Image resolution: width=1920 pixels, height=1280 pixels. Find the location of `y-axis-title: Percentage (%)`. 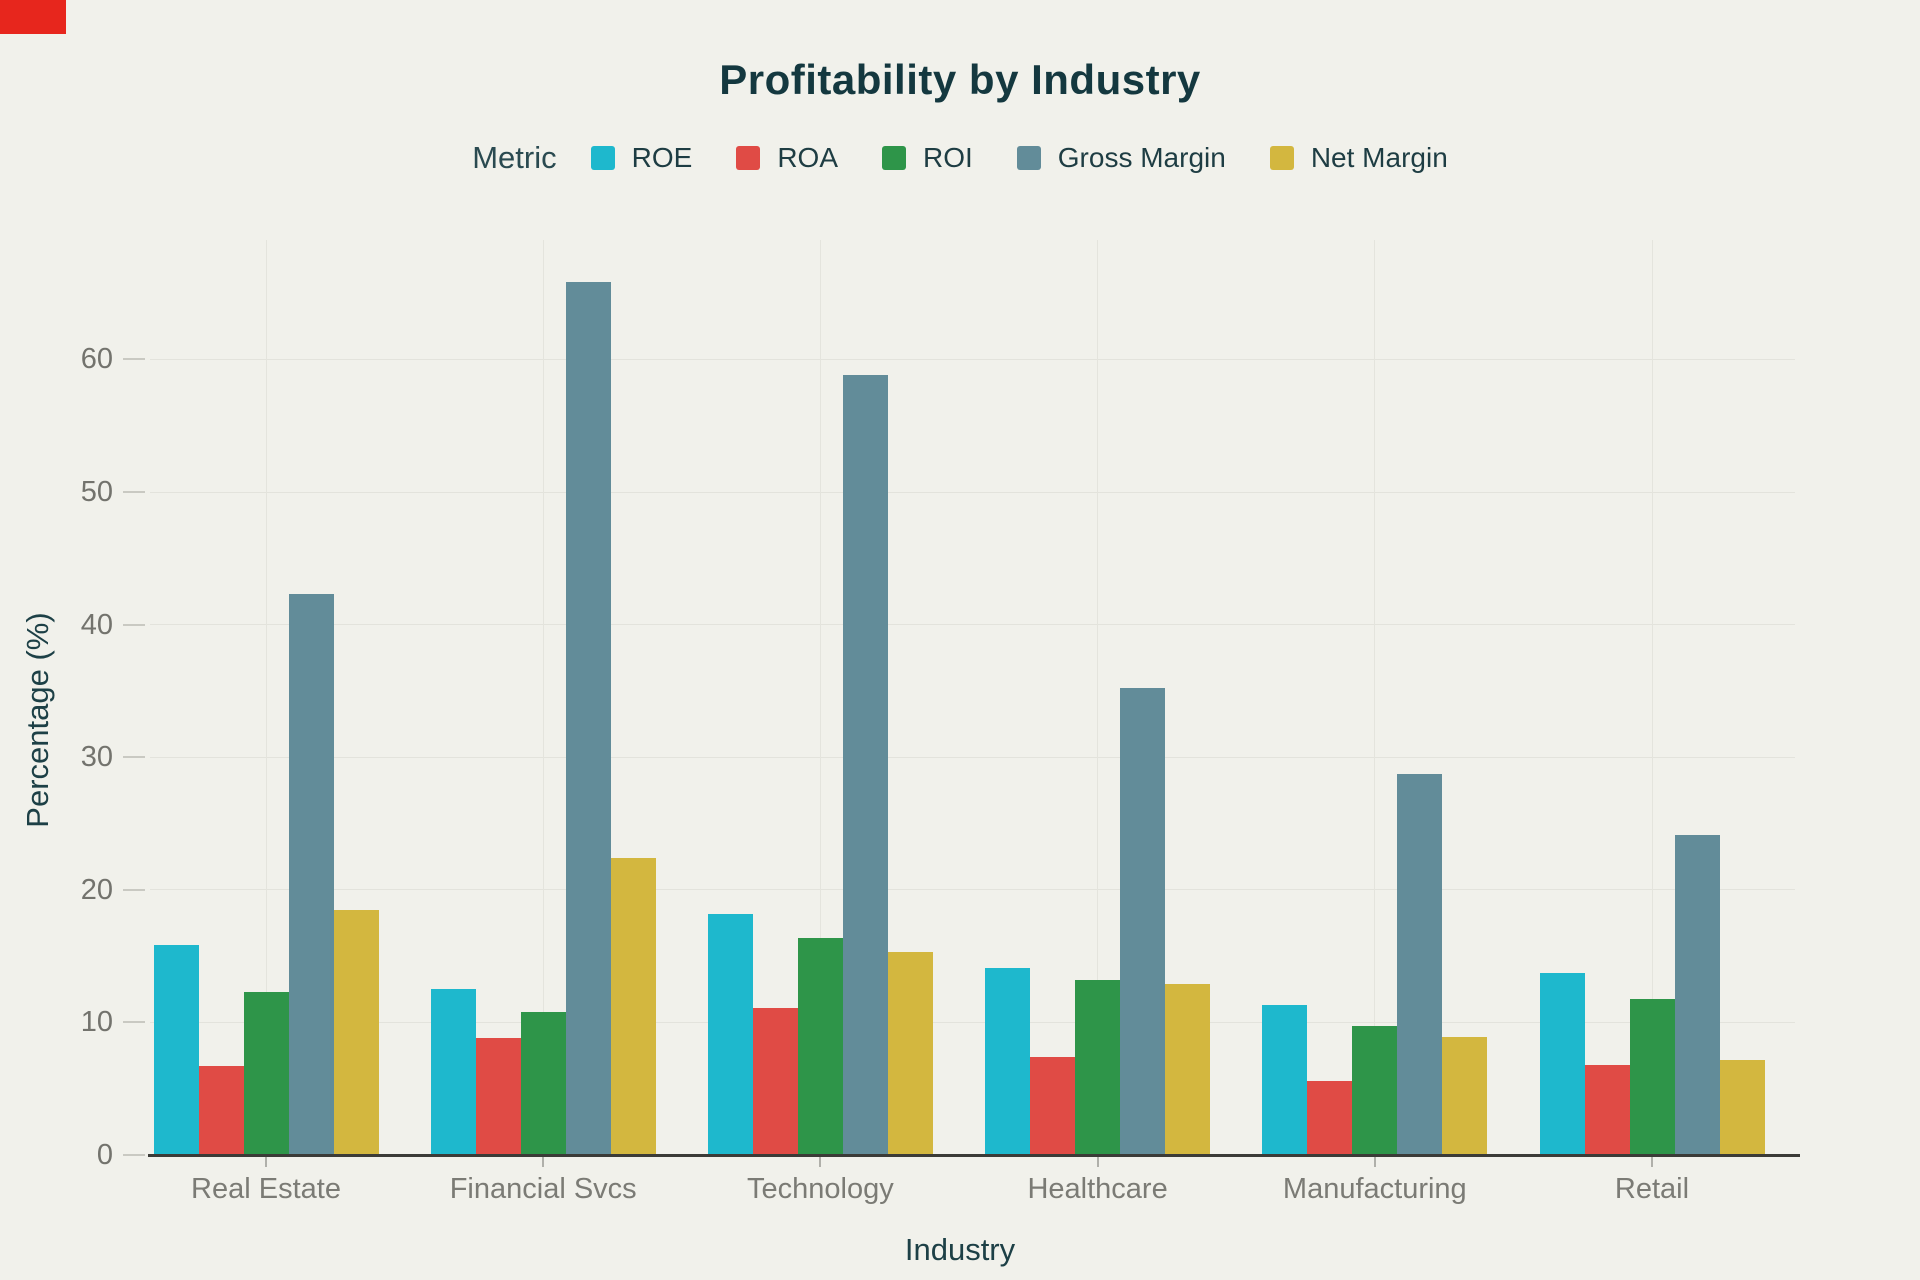

y-axis-title: Percentage (%) is located at coordinates (37, 720).